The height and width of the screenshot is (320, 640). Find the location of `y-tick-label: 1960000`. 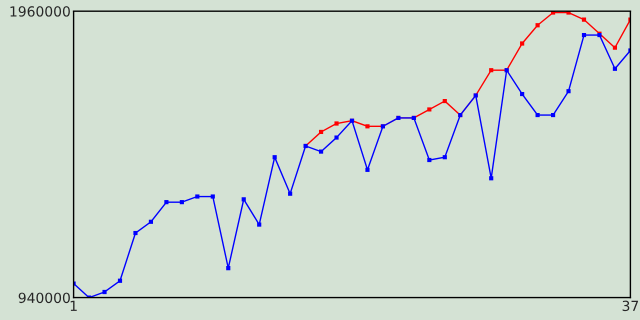

y-tick-label: 1960000 is located at coordinates (40, 11).